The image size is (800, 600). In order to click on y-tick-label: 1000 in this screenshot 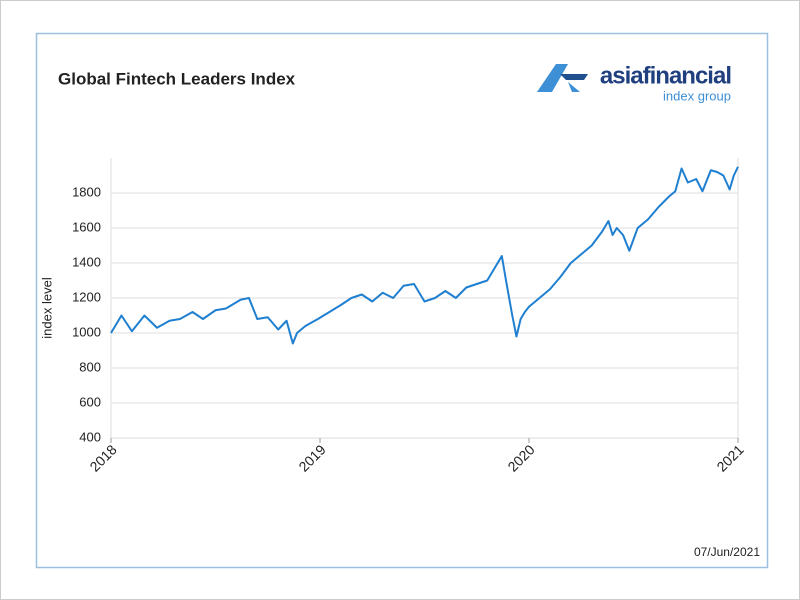, I will do `click(86, 331)`.